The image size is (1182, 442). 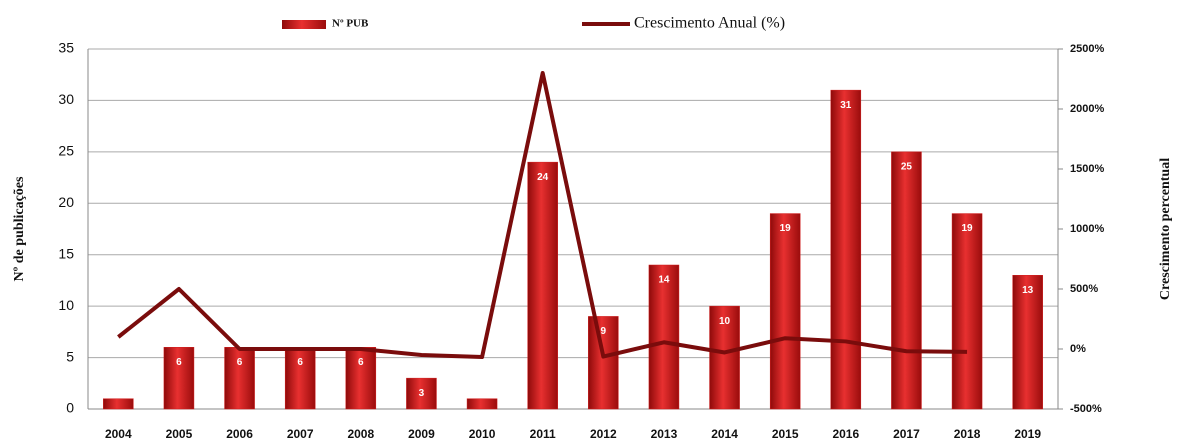 I want to click on y2-tick-label: 2500%, so click(x=1087, y=49).